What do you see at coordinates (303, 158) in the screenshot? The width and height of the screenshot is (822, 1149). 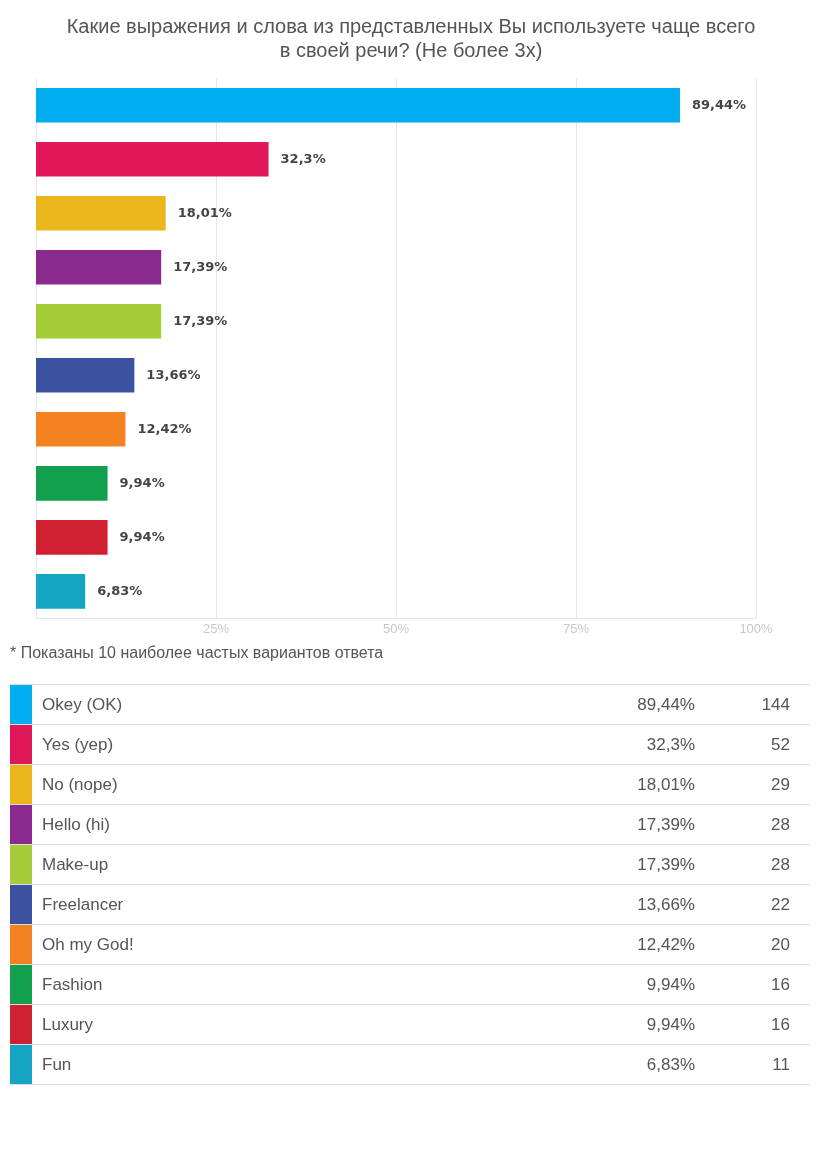 I see `data-label: 32,3%` at bounding box center [303, 158].